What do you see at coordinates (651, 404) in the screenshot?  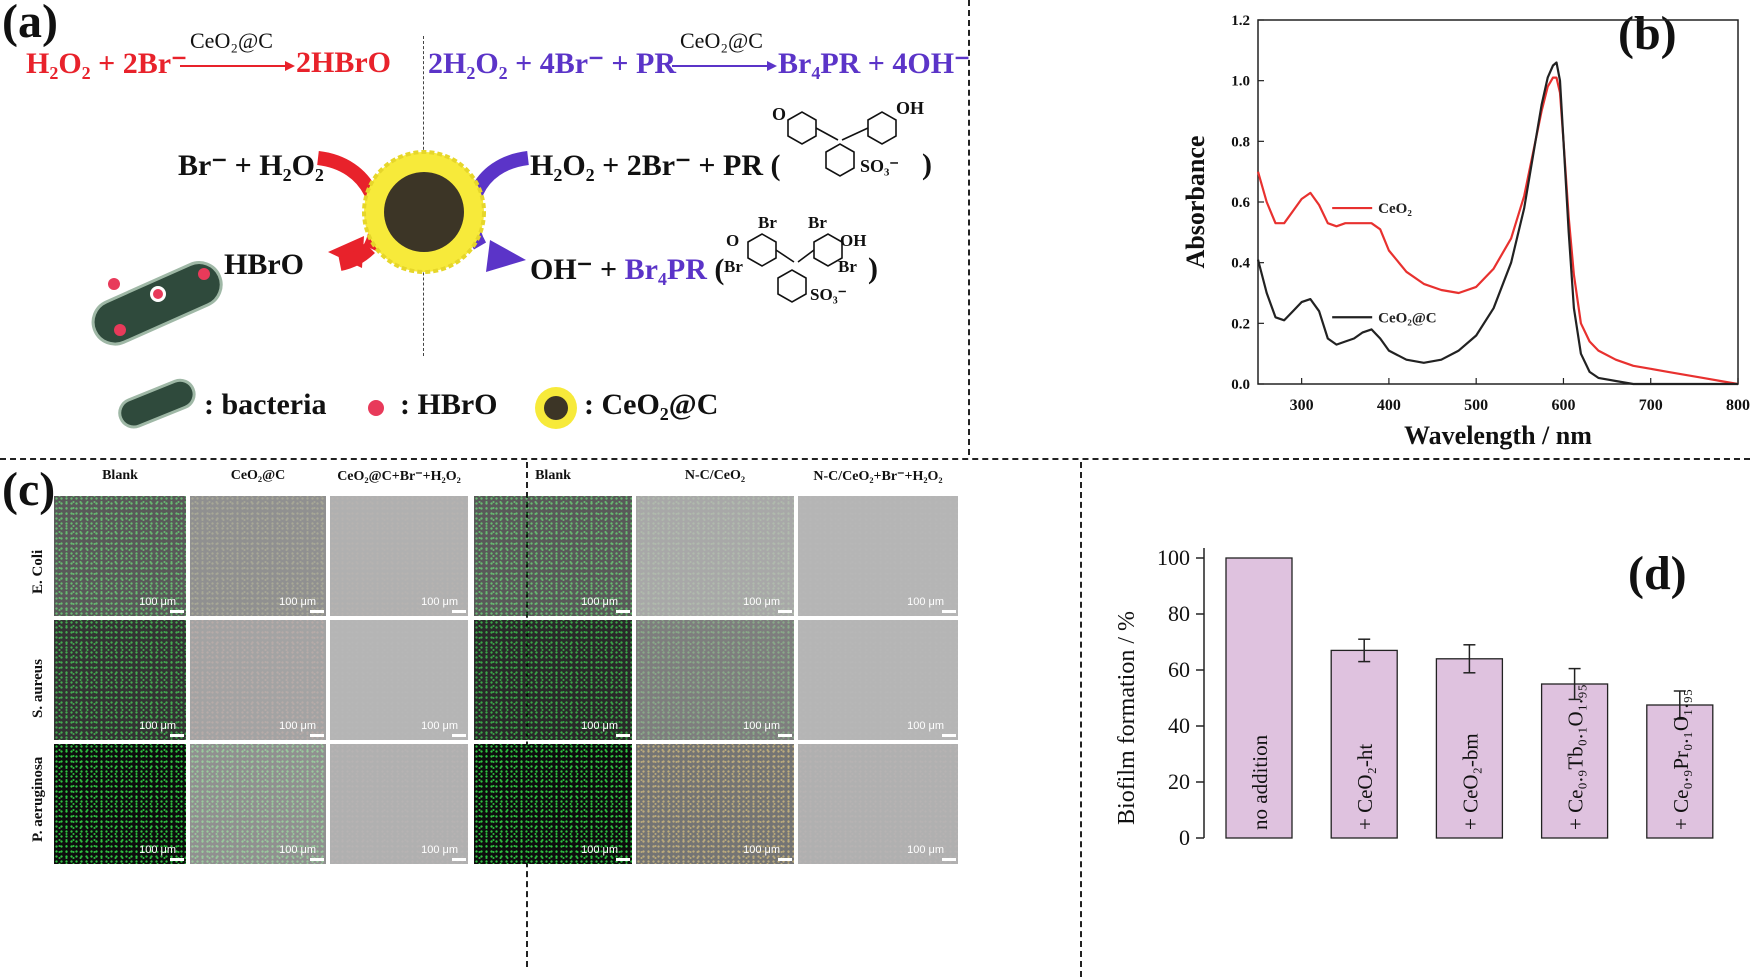 I see `legend-ceo2c-text: : CeO₂@C` at bounding box center [651, 404].